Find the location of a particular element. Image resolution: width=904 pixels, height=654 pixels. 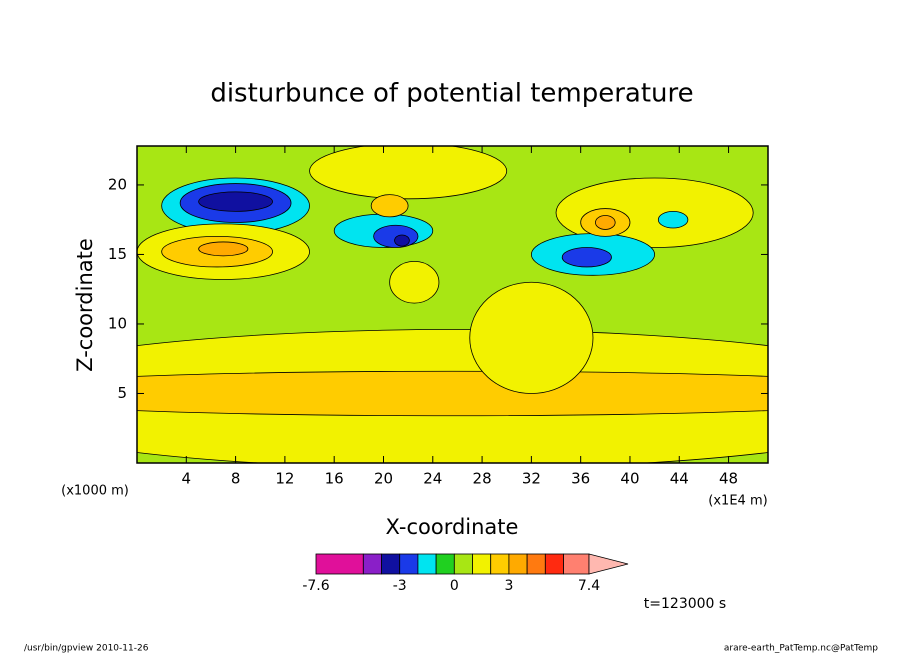

x-tick-label: 4 is located at coordinates (187, 479).